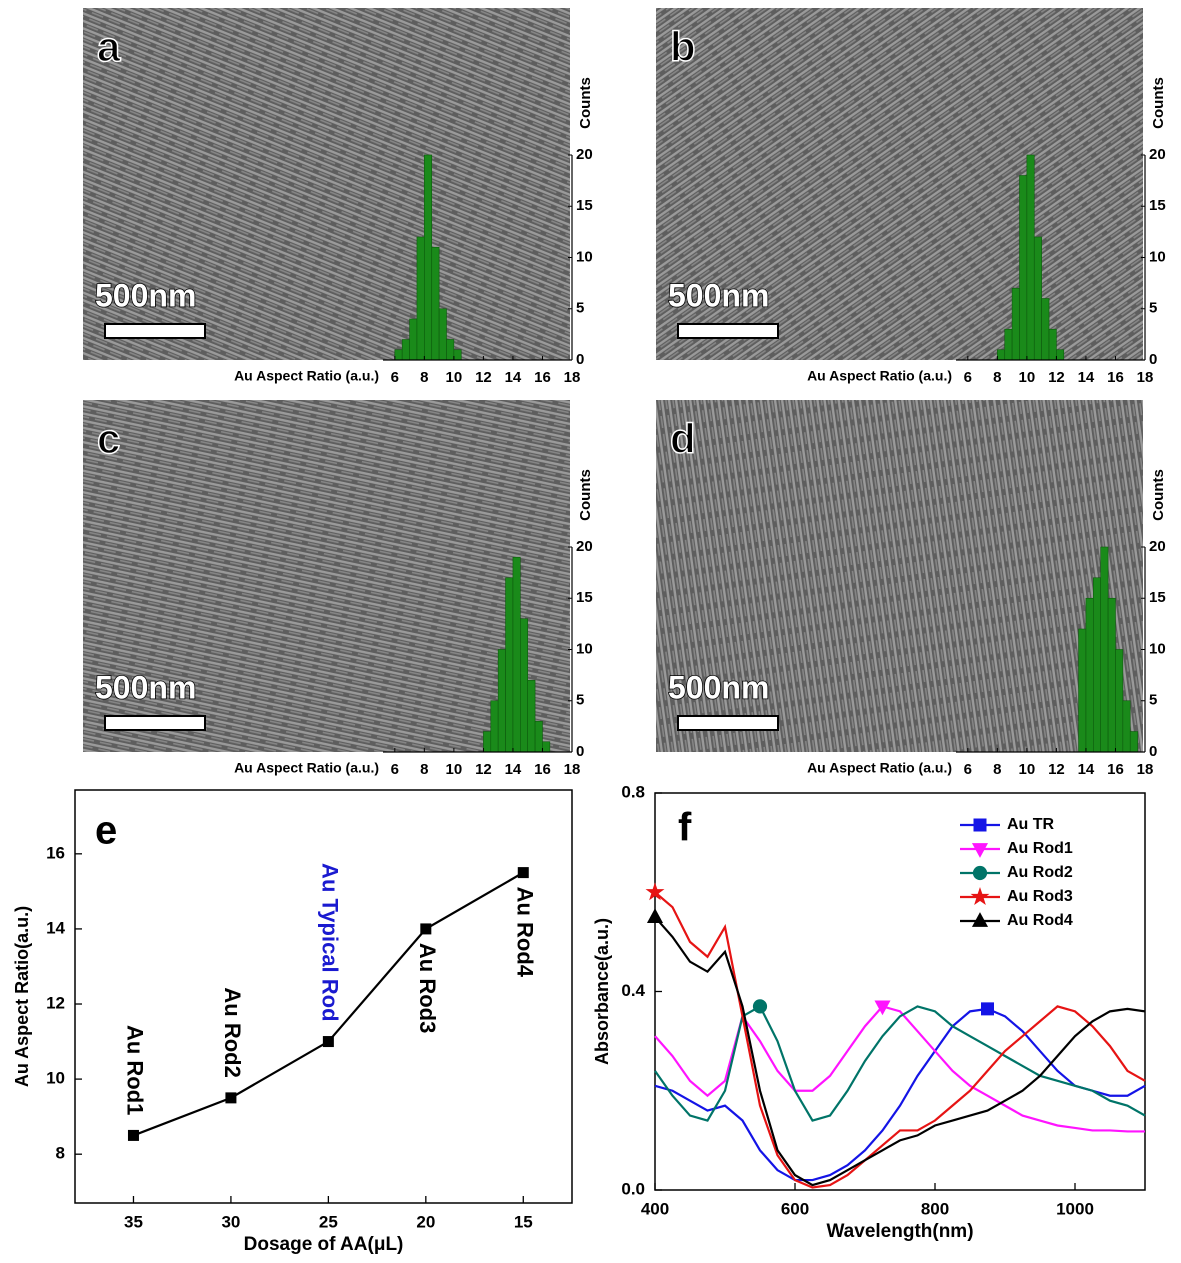 This screenshot has height=1263, width=1181. Describe the element at coordinates (106, 831) in the screenshot. I see `panel-label: e` at that location.